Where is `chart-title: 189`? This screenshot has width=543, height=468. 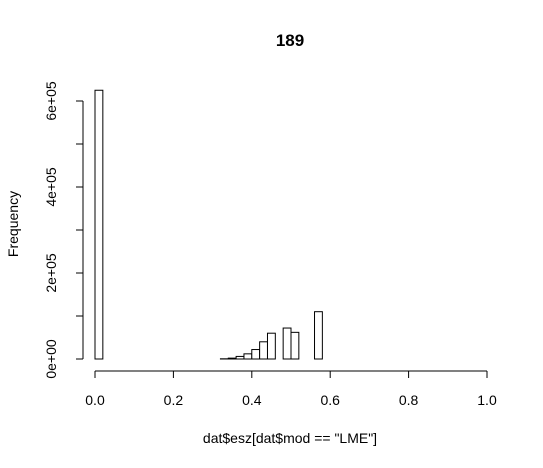
chart-title: 189 is located at coordinates (290, 40).